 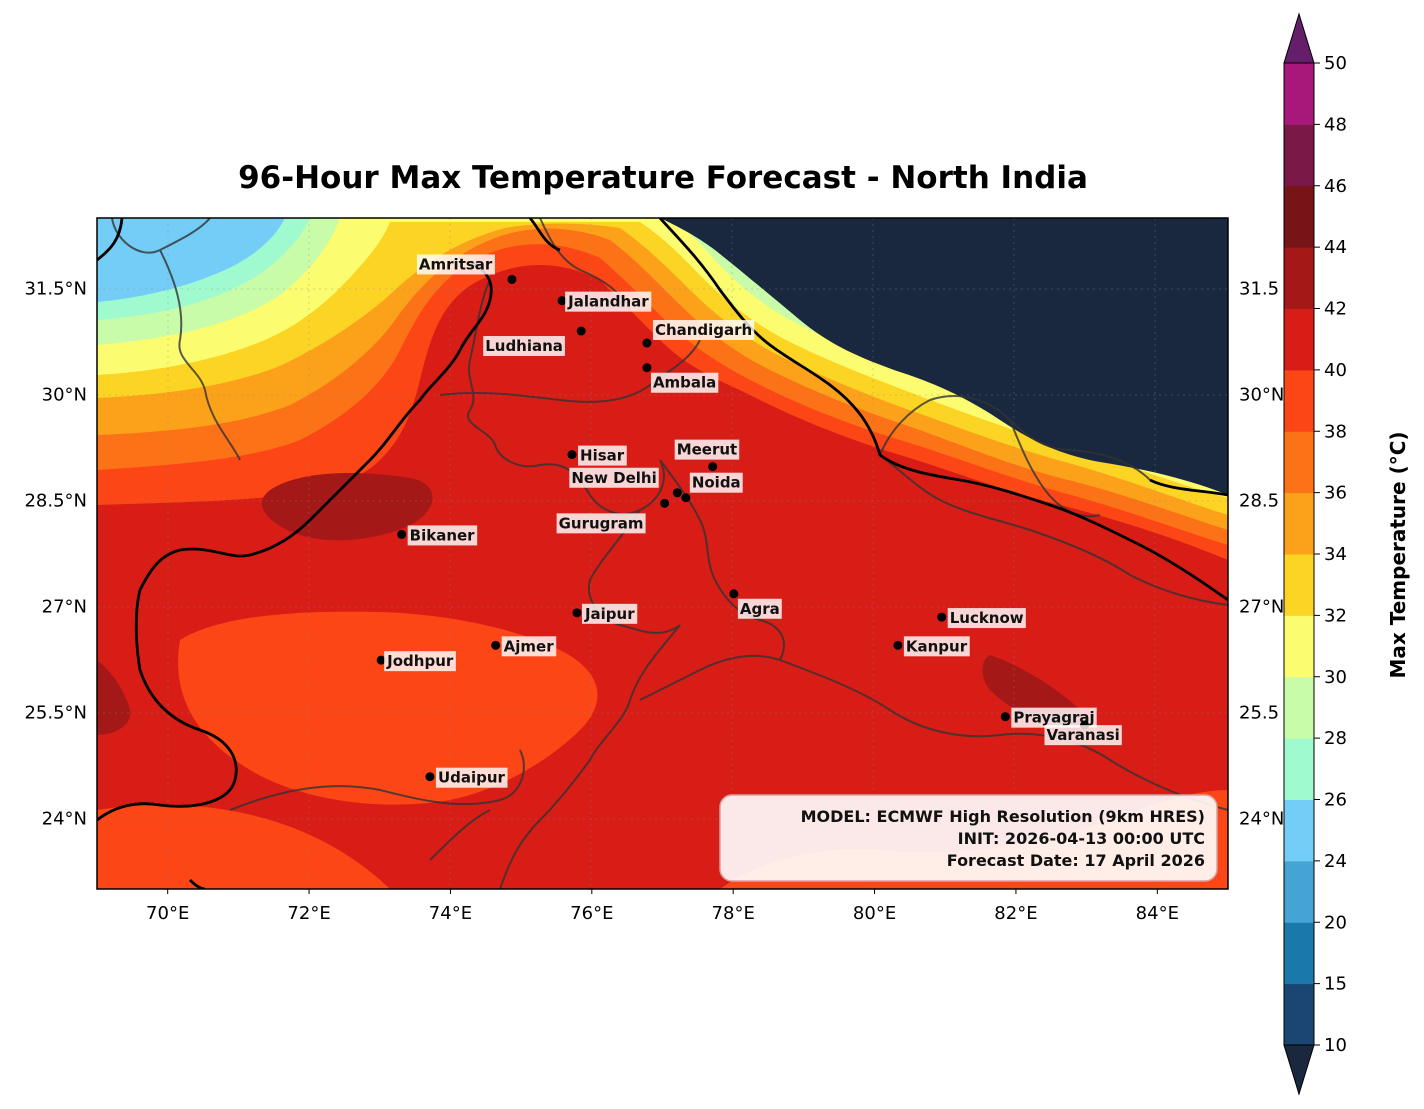 What do you see at coordinates (1335, 922) in the screenshot?
I see `colorbar-tick-label: 20` at bounding box center [1335, 922].